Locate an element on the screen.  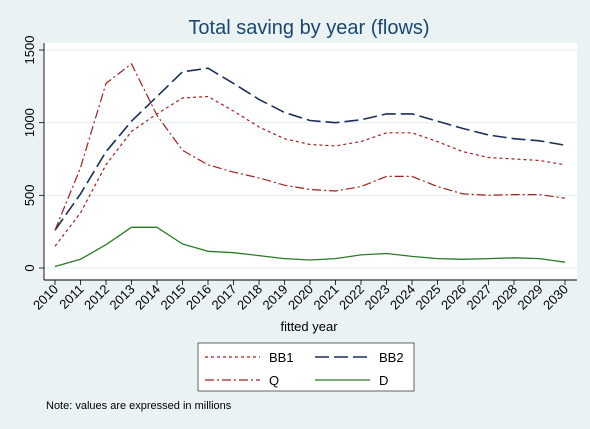
legend-label-q: Q is located at coordinates (274, 380).